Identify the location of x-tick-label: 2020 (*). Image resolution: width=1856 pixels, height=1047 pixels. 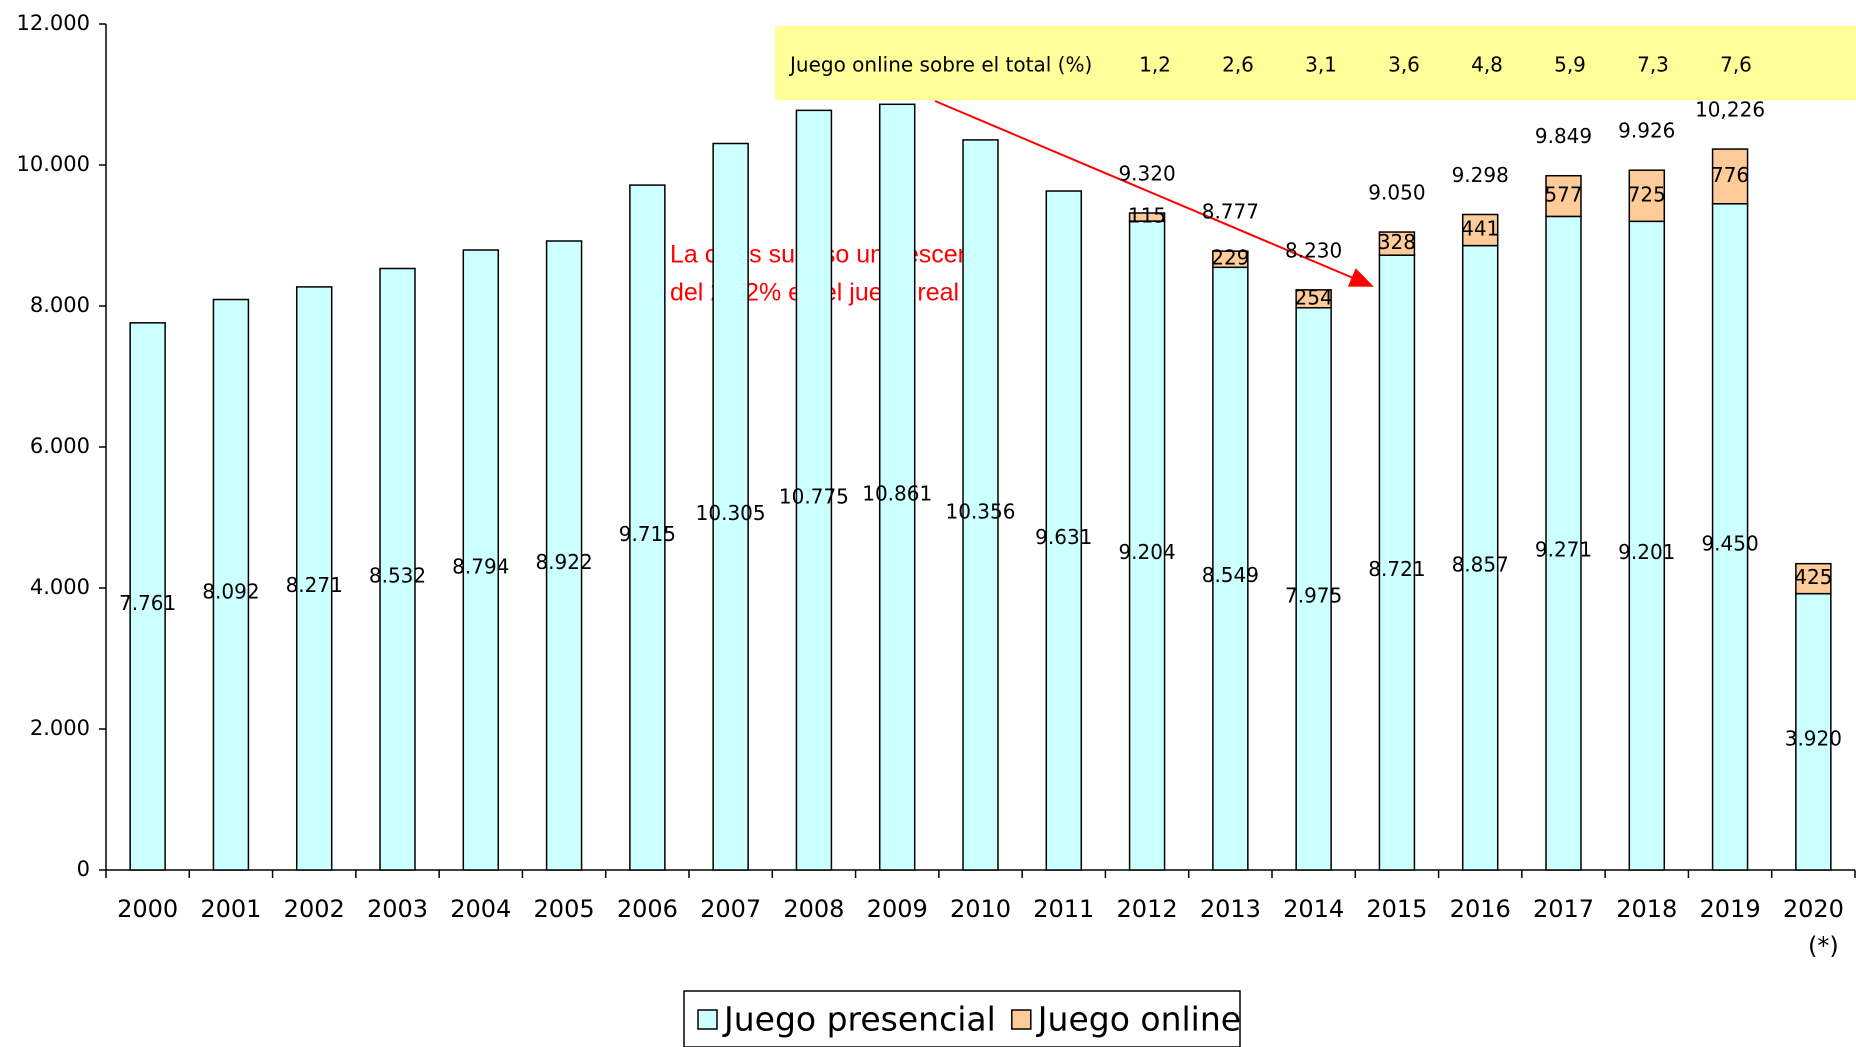
(1813, 927).